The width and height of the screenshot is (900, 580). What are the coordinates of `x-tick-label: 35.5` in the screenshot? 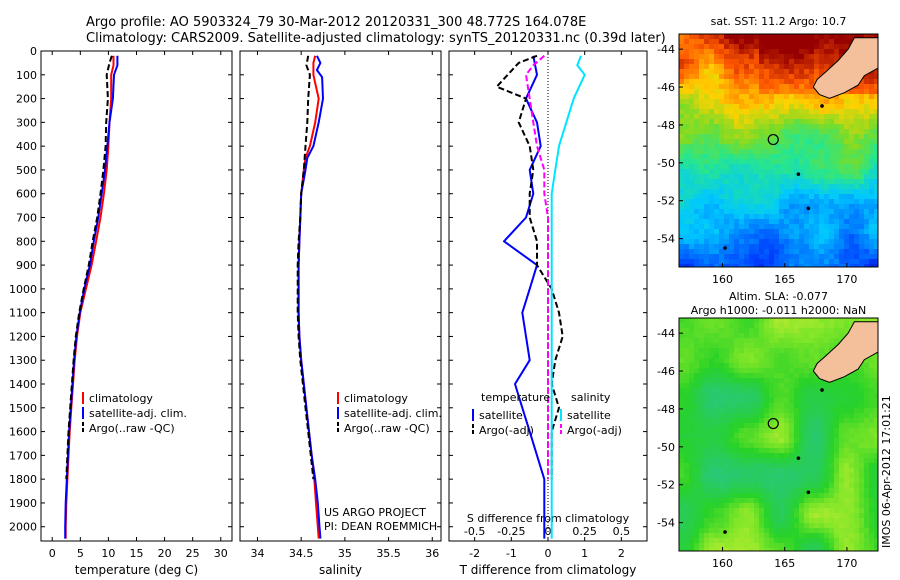 It's located at (388, 553).